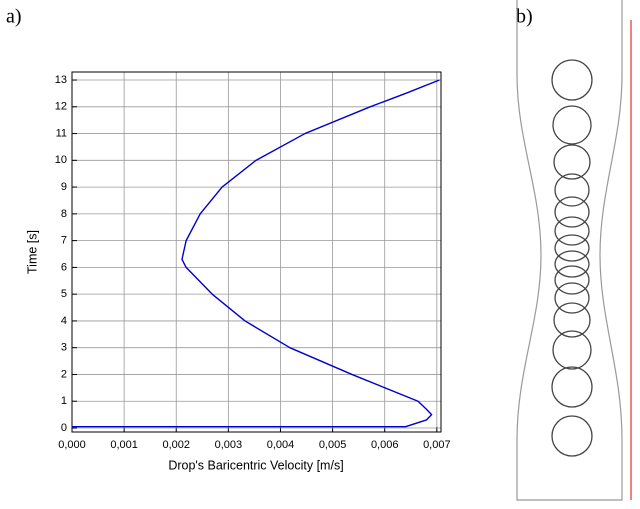 This screenshot has width=640, height=509. I want to click on x-tick-label: 0,001, so click(124, 445).